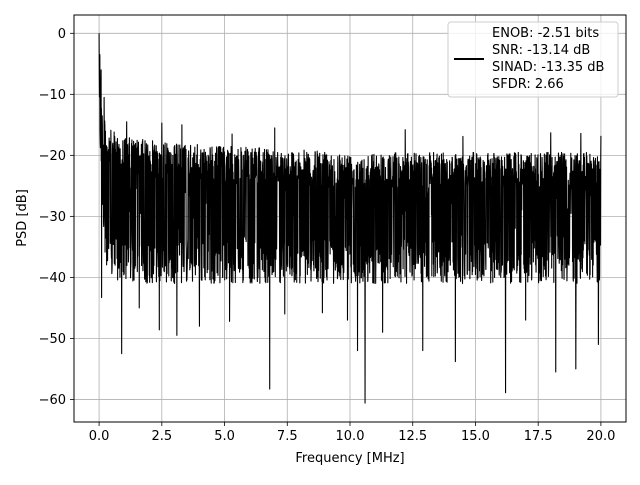  Describe the element at coordinates (52, 339) in the screenshot. I see `y-tick-label: −50` at that location.